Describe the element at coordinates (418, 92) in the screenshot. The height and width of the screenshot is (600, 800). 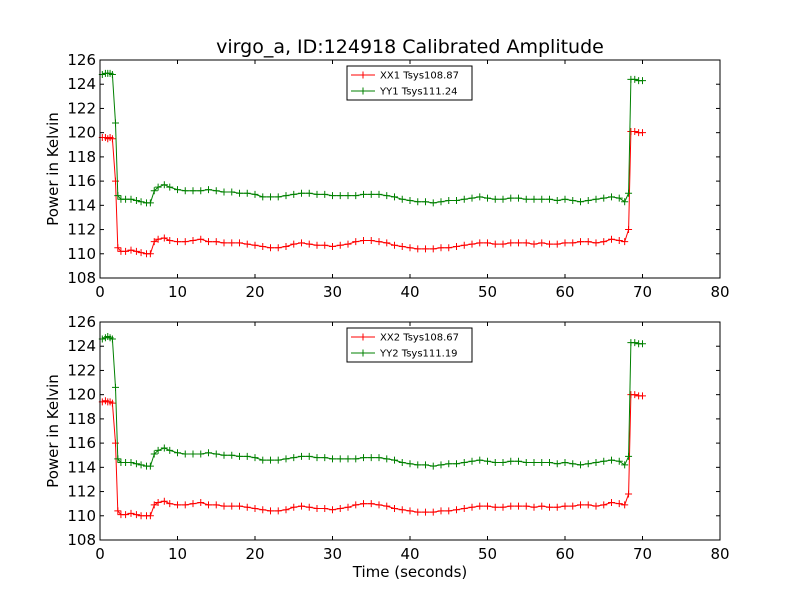
I see `legend-label: YY1 Tsys111.24` at that location.